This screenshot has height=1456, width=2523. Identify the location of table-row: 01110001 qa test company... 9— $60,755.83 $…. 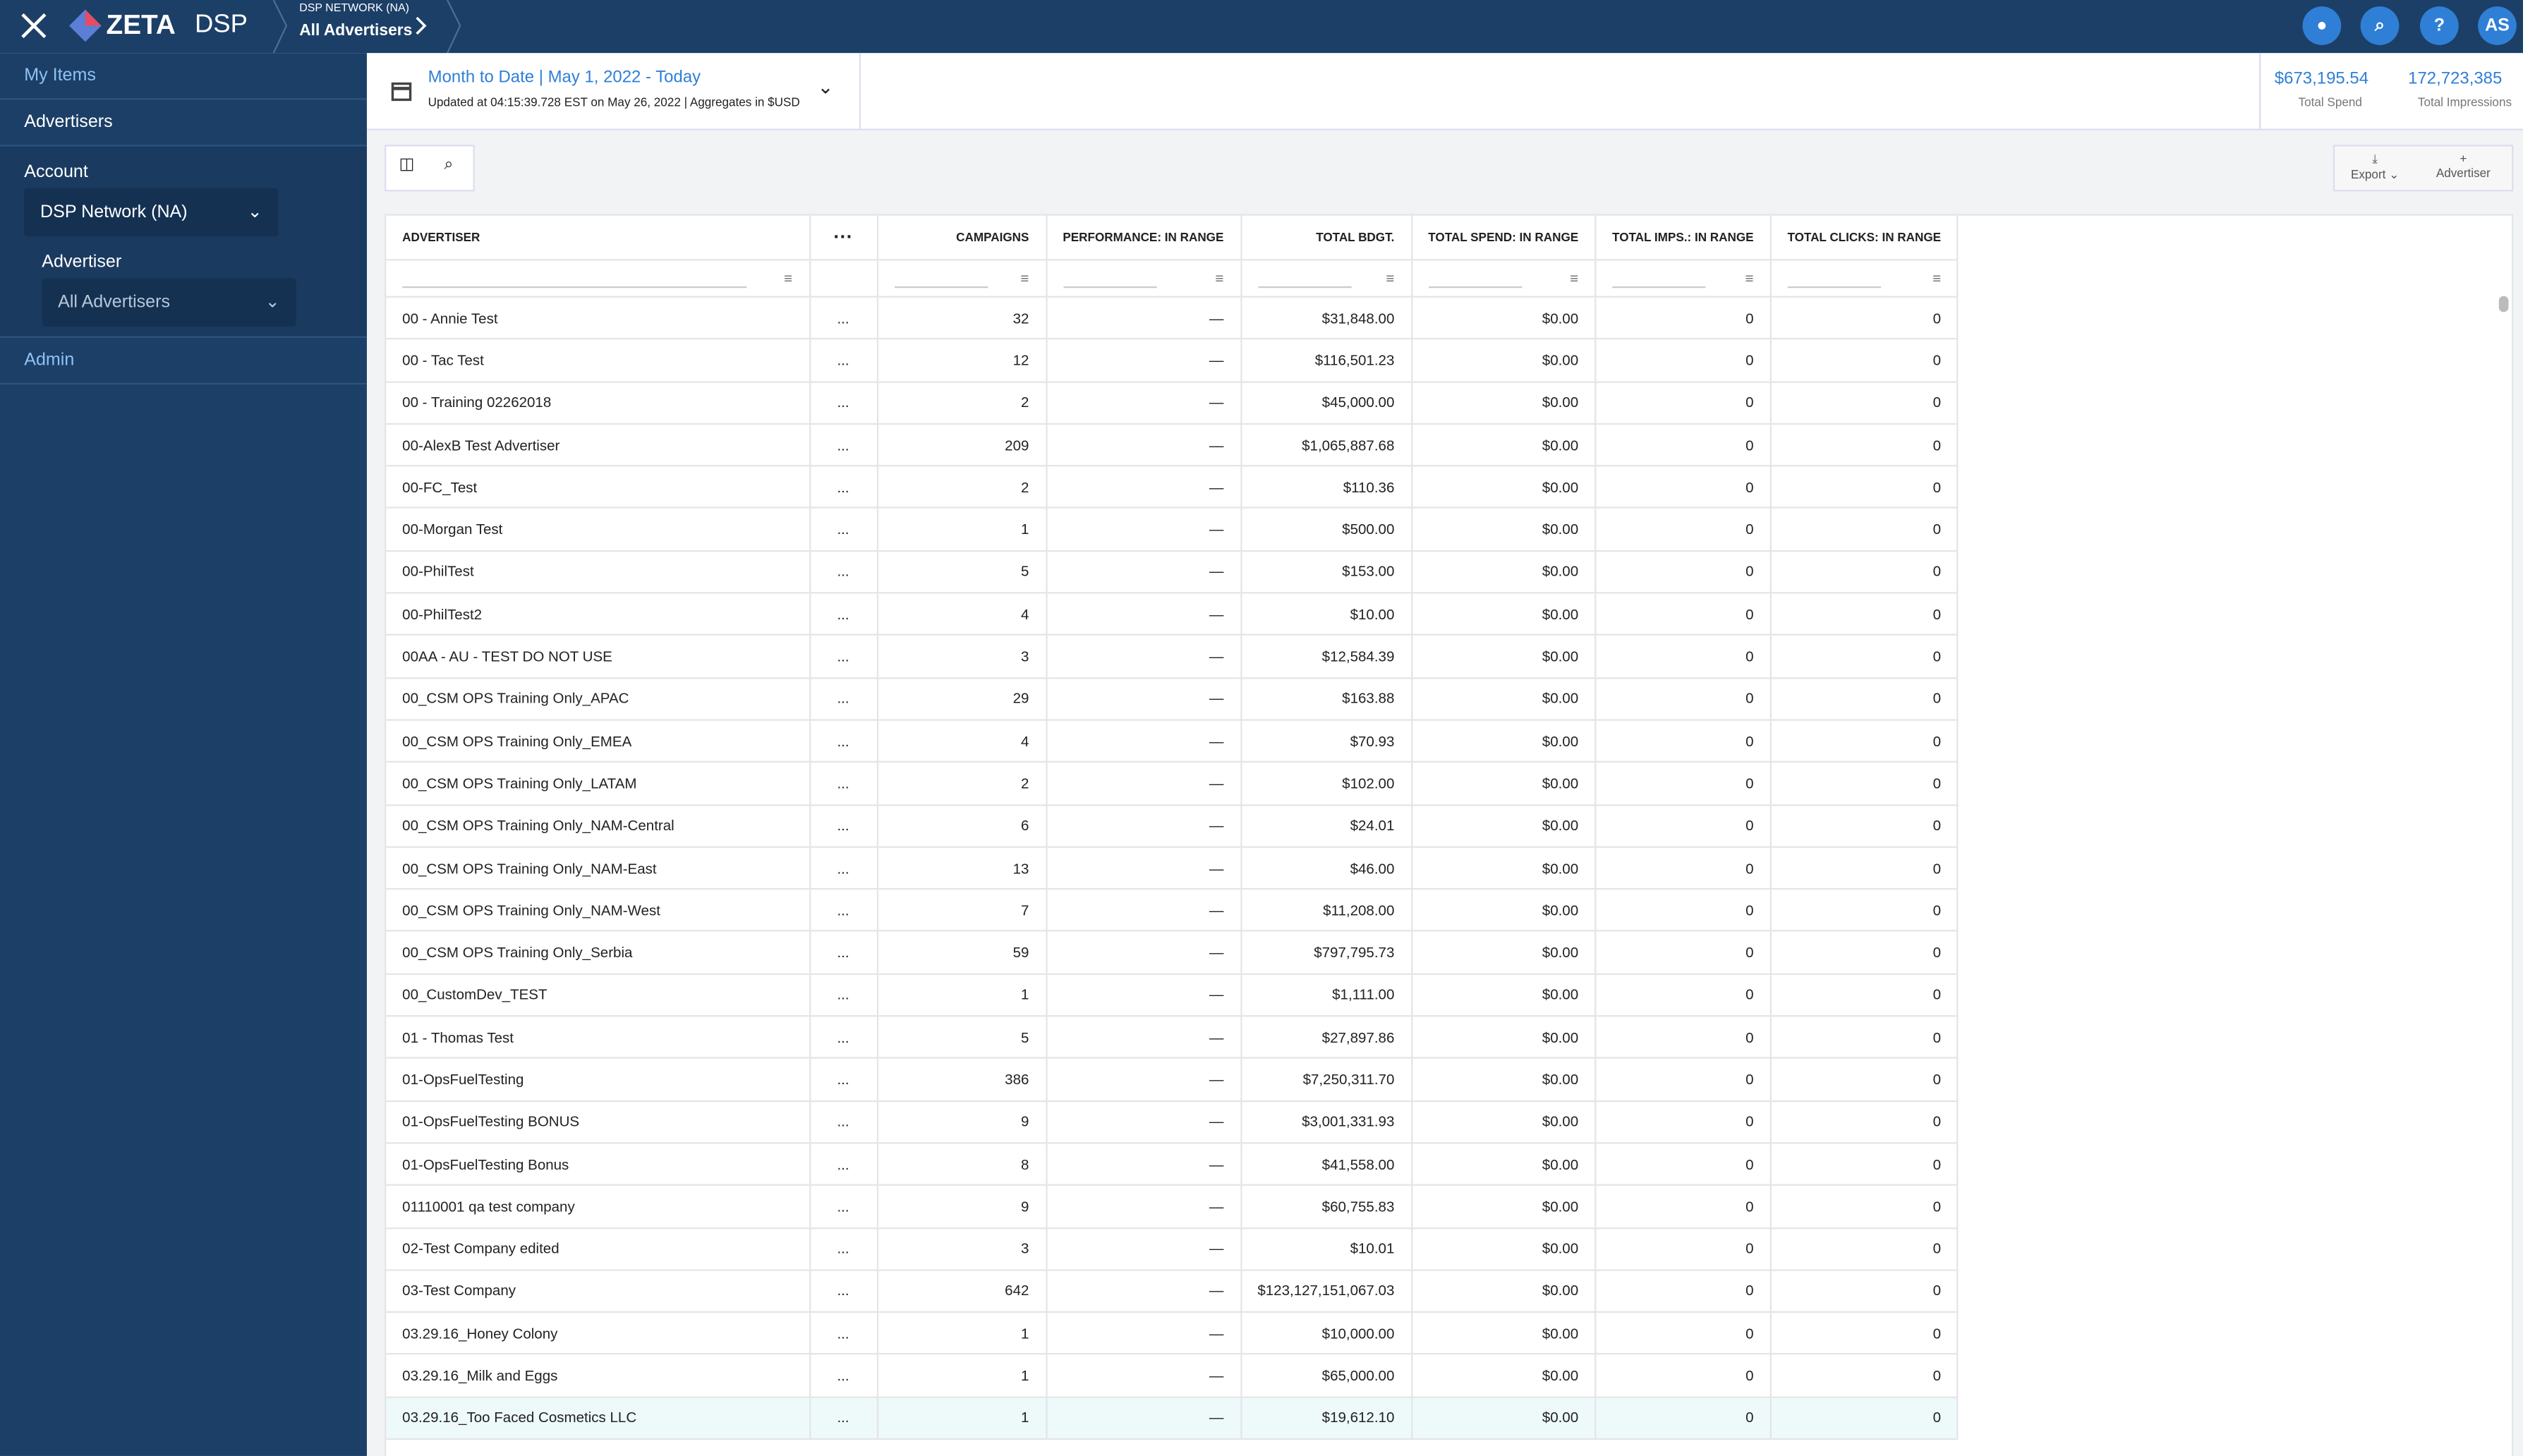
(1172, 1207).